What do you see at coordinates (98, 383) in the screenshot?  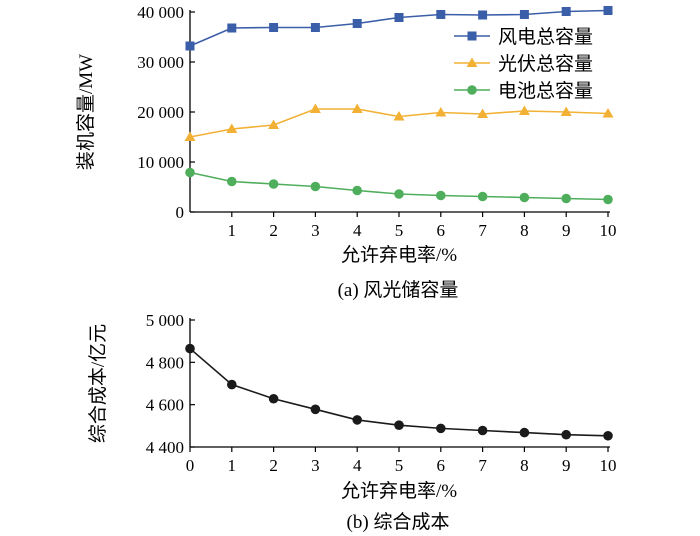 I see `y-axis-title: 综合成本/亿元` at bounding box center [98, 383].